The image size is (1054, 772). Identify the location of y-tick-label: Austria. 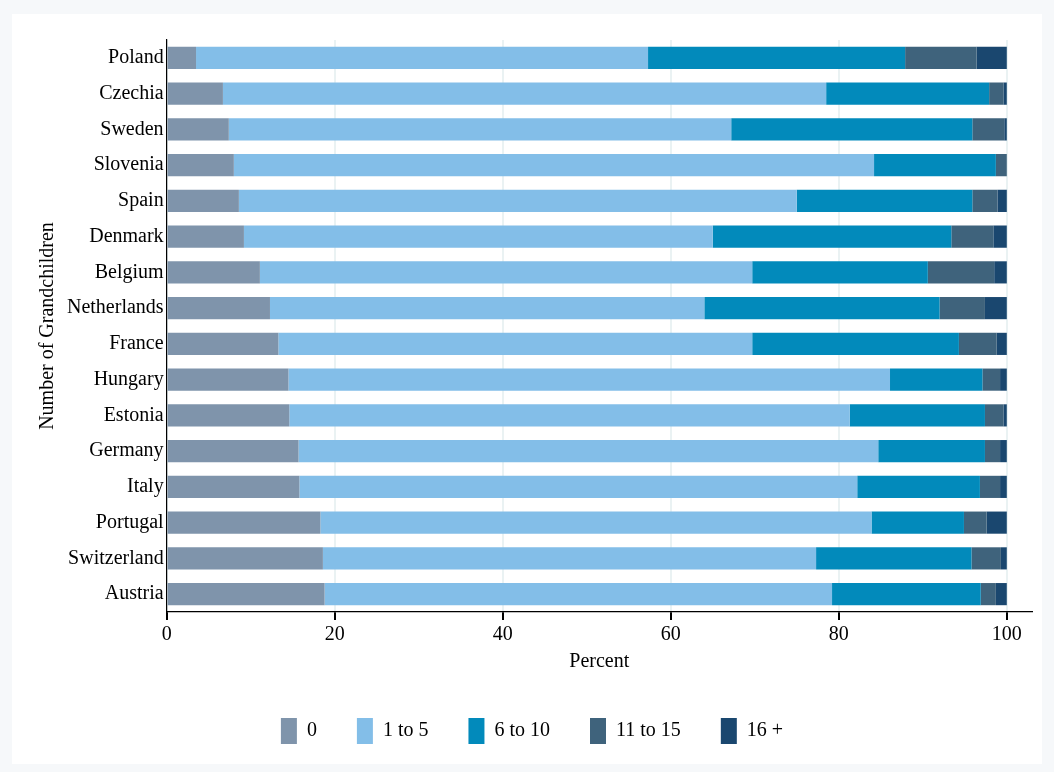
(134, 592).